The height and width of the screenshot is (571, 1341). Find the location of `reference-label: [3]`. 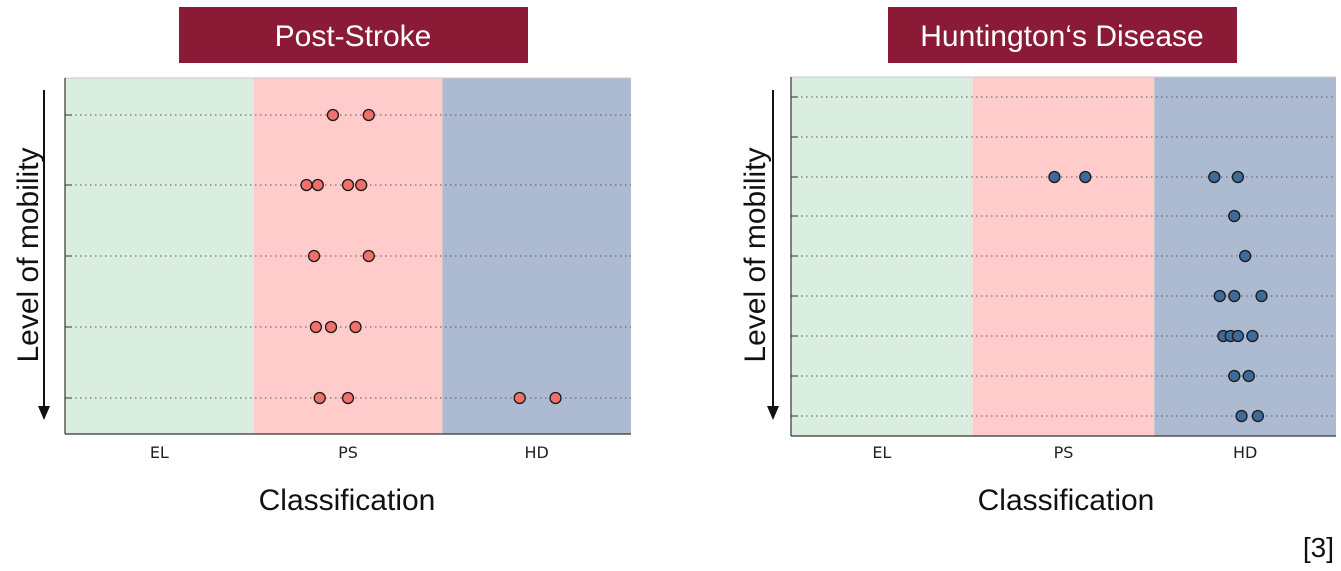

reference-label: [3] is located at coordinates (1318, 547).